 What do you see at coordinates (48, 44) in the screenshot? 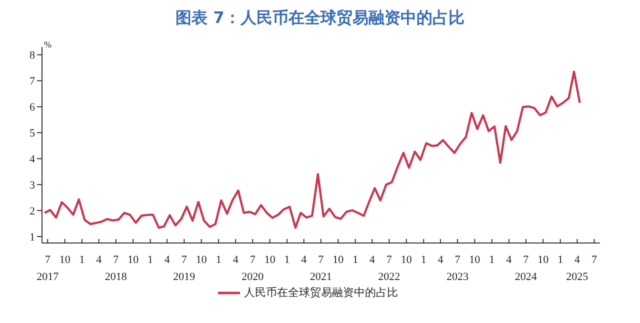
I see `y-axis-title: %` at bounding box center [48, 44].